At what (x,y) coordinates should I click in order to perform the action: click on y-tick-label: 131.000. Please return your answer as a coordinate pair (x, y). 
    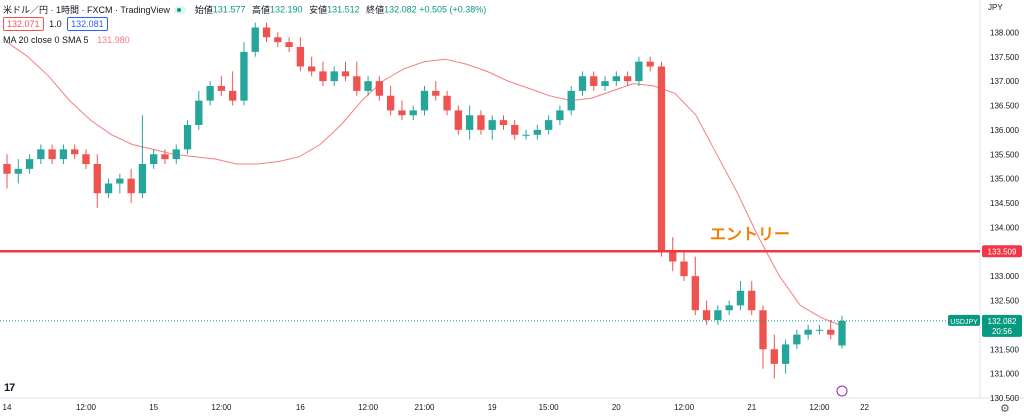
    Looking at the image, I should click on (1004, 374).